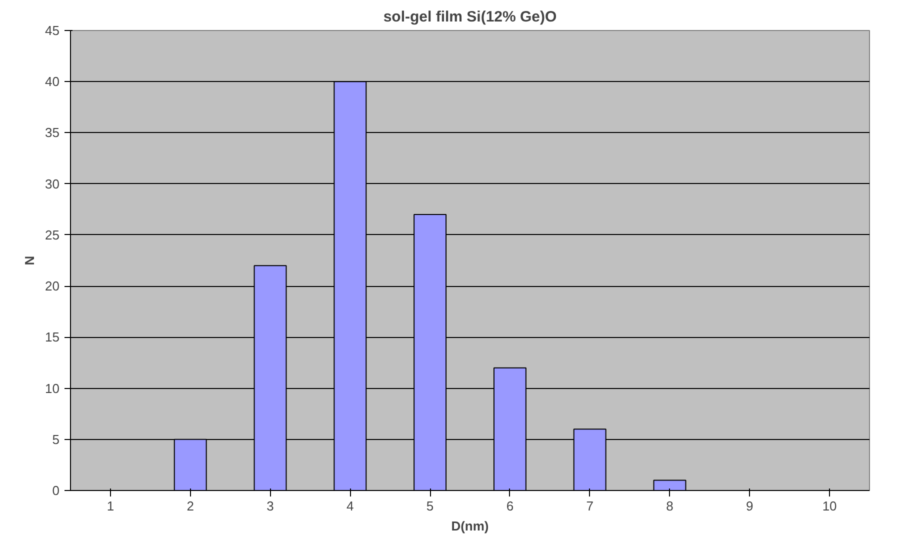  What do you see at coordinates (430, 506) in the screenshot?
I see `x-tick-label: 5` at bounding box center [430, 506].